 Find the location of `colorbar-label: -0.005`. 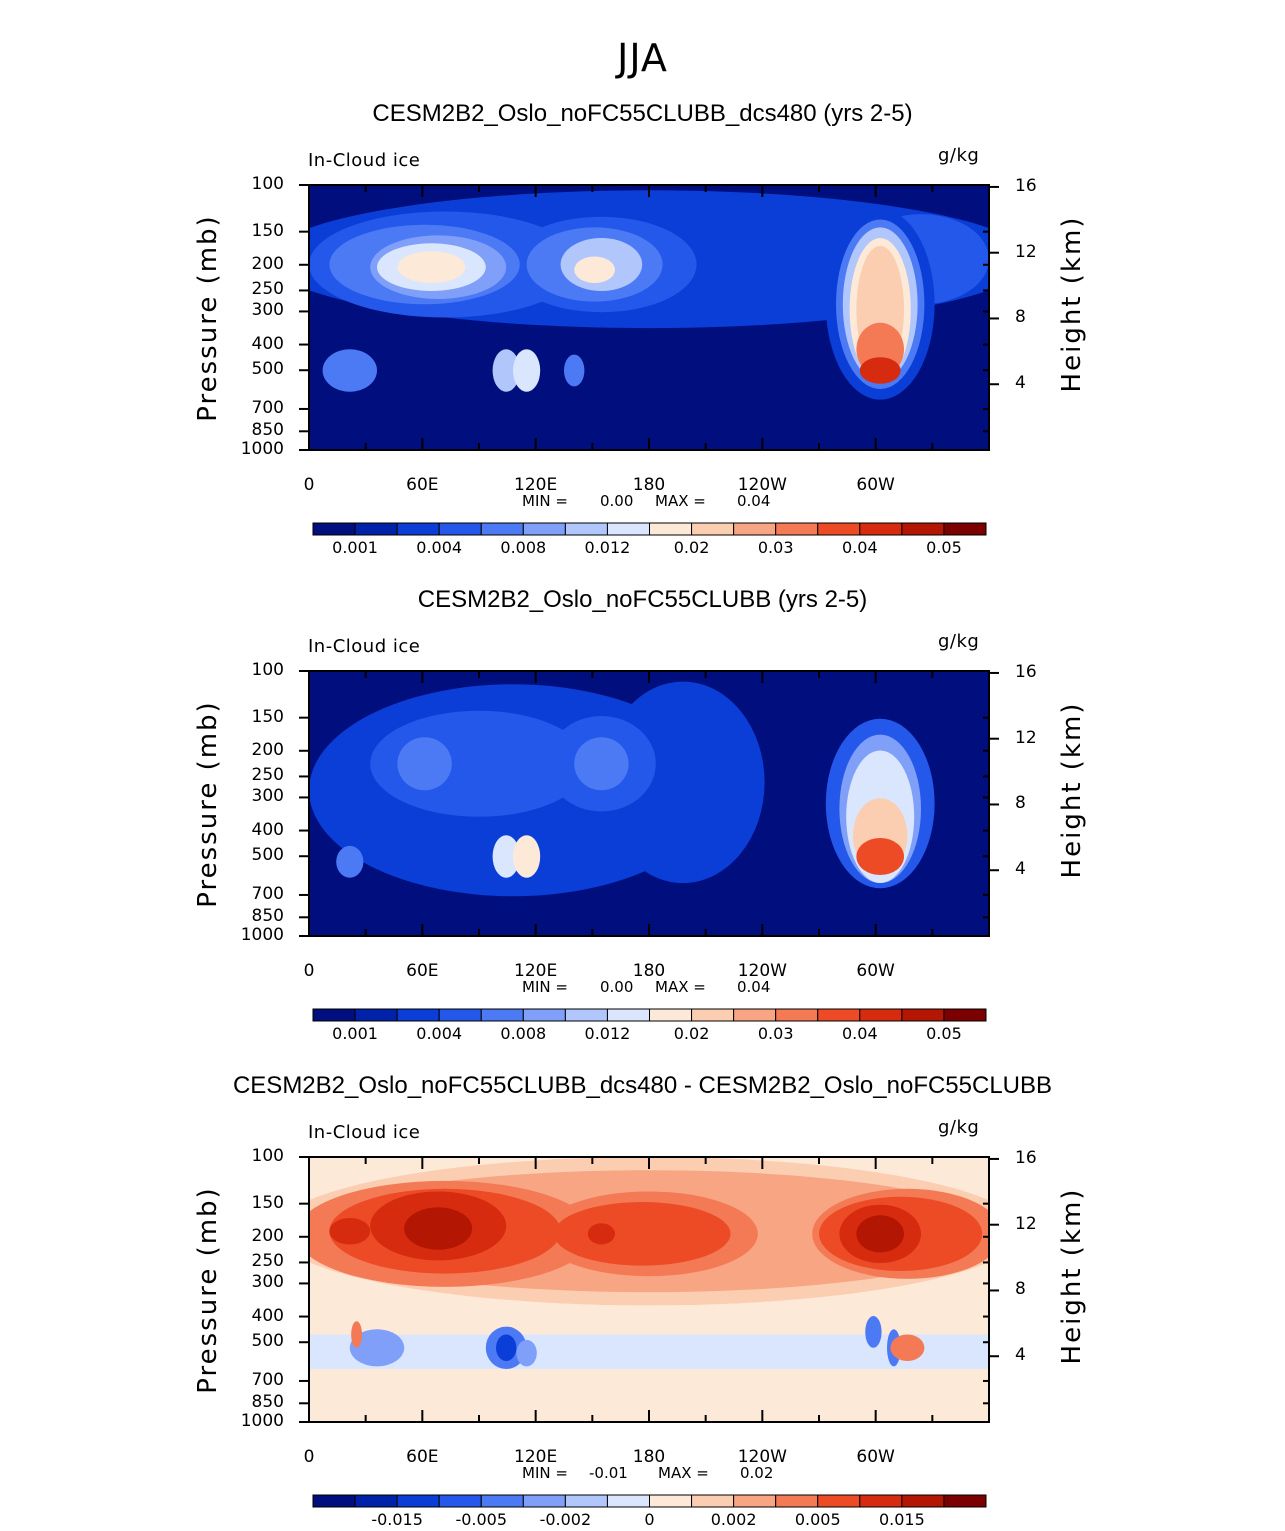

colorbar-label: -0.005 is located at coordinates (481, 1519).